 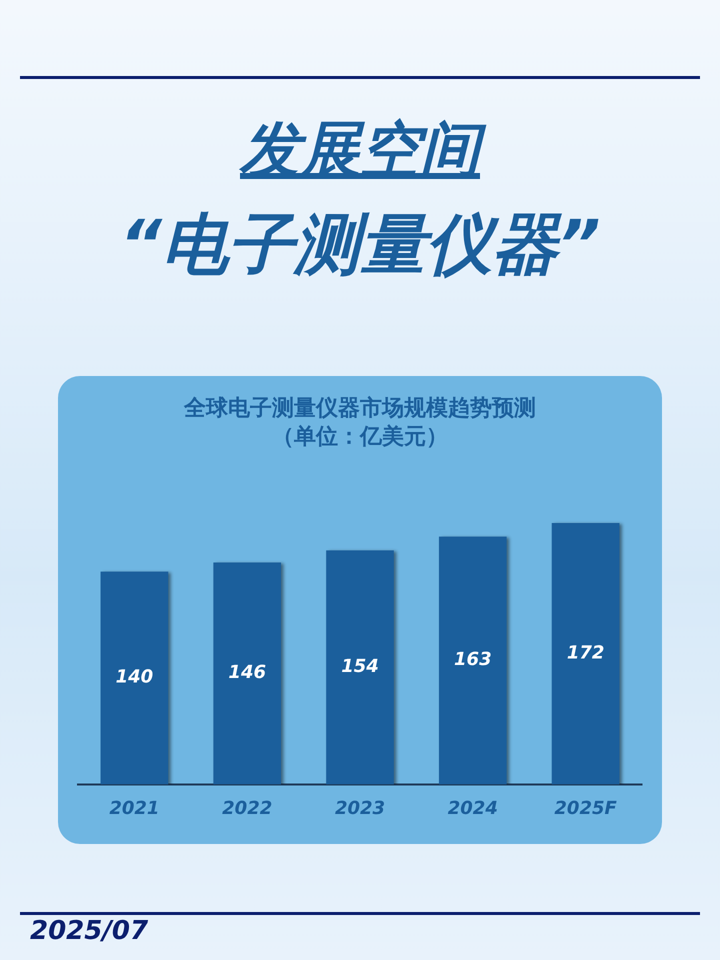 I want to click on data-label: 163, so click(x=473, y=659).